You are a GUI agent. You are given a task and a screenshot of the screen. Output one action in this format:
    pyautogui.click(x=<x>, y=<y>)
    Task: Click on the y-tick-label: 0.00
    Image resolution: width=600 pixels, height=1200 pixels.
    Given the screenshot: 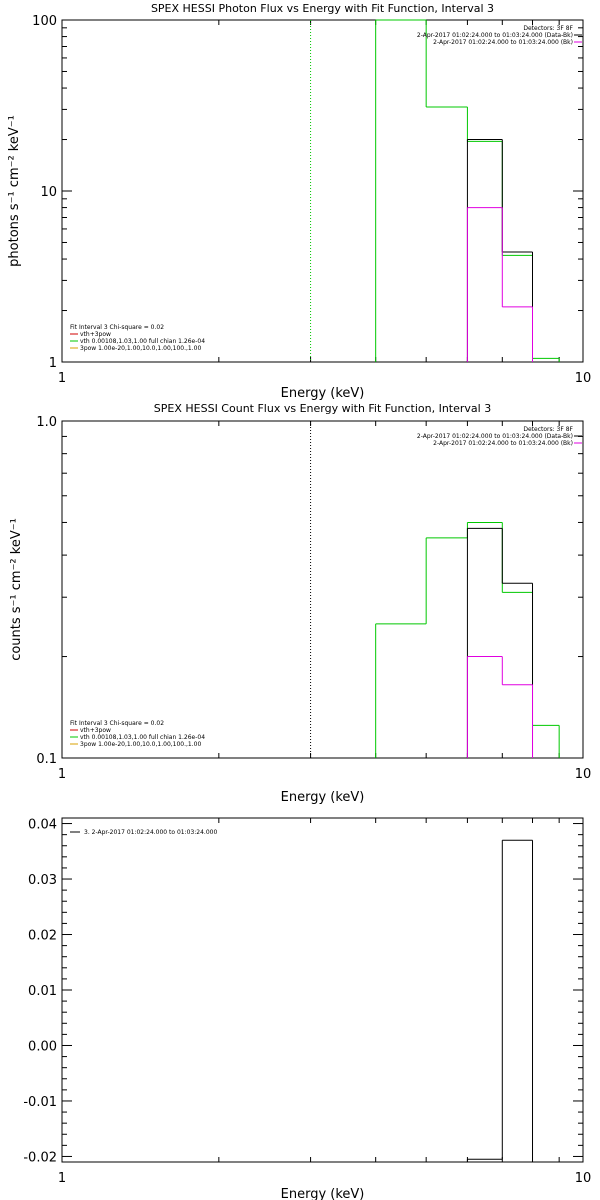 What is the action you would take?
    pyautogui.click(x=42, y=1046)
    